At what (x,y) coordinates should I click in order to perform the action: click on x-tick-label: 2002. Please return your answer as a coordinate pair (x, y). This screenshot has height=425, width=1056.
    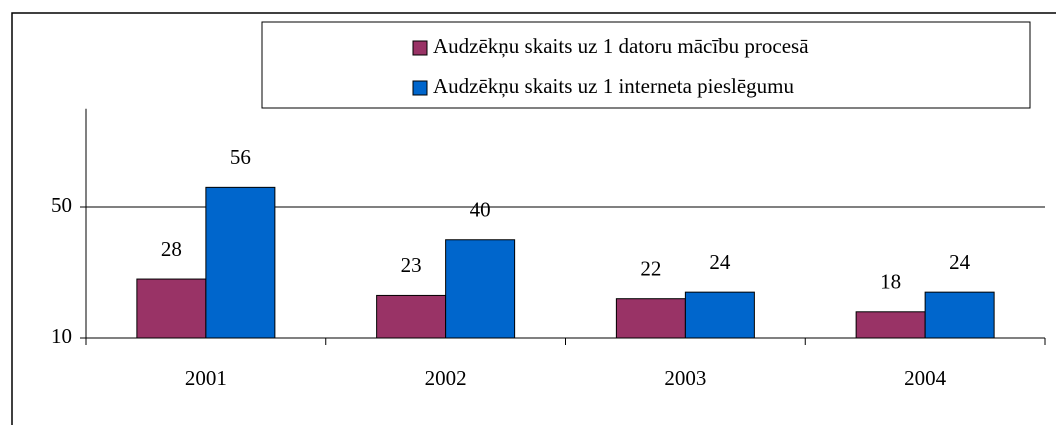
    Looking at the image, I should click on (446, 378).